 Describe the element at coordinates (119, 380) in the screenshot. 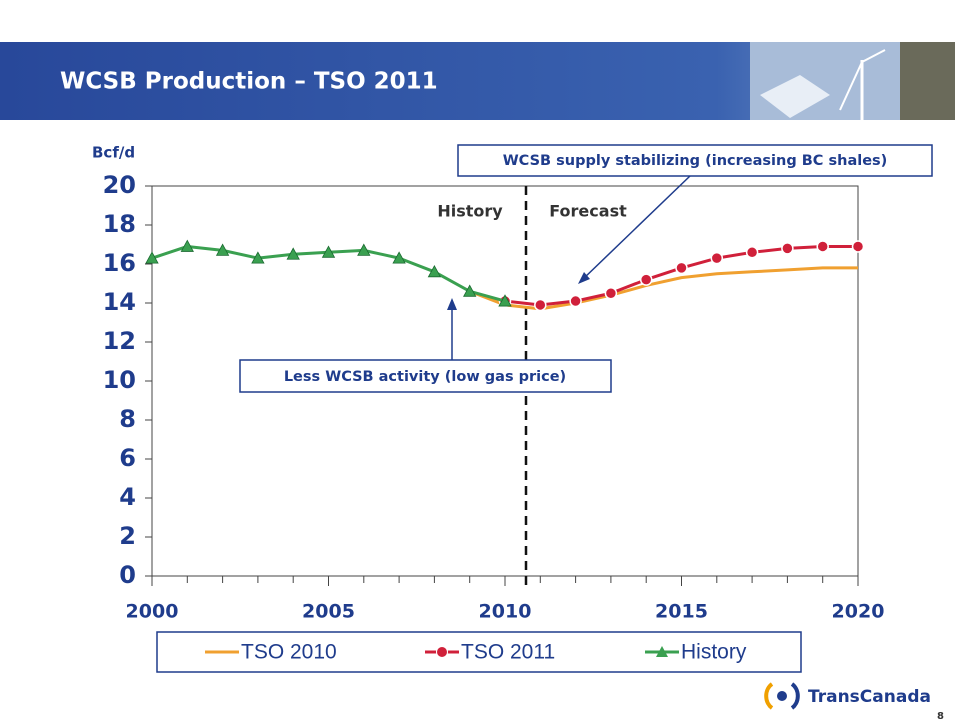

I see `y-tick-label: 10` at that location.